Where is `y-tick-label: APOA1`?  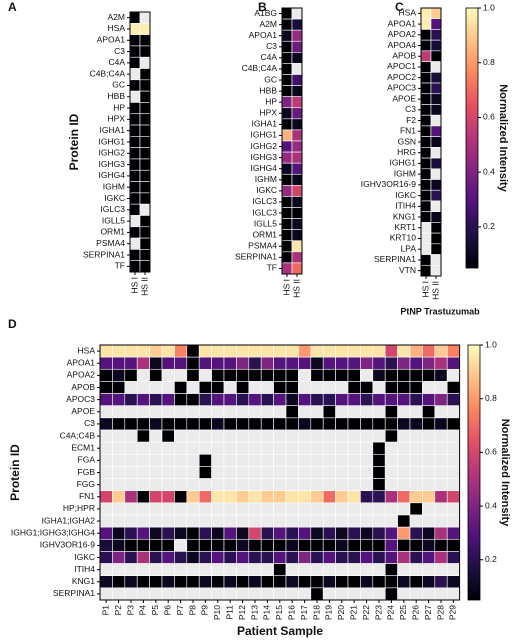
y-tick-label: APOA1 is located at coordinates (81, 362).